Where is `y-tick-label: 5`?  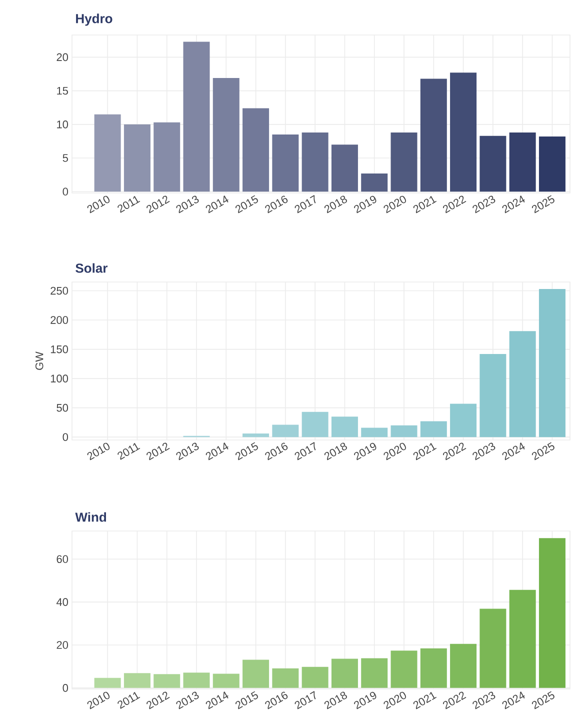
y-tick-label: 5 is located at coordinates (65, 158).